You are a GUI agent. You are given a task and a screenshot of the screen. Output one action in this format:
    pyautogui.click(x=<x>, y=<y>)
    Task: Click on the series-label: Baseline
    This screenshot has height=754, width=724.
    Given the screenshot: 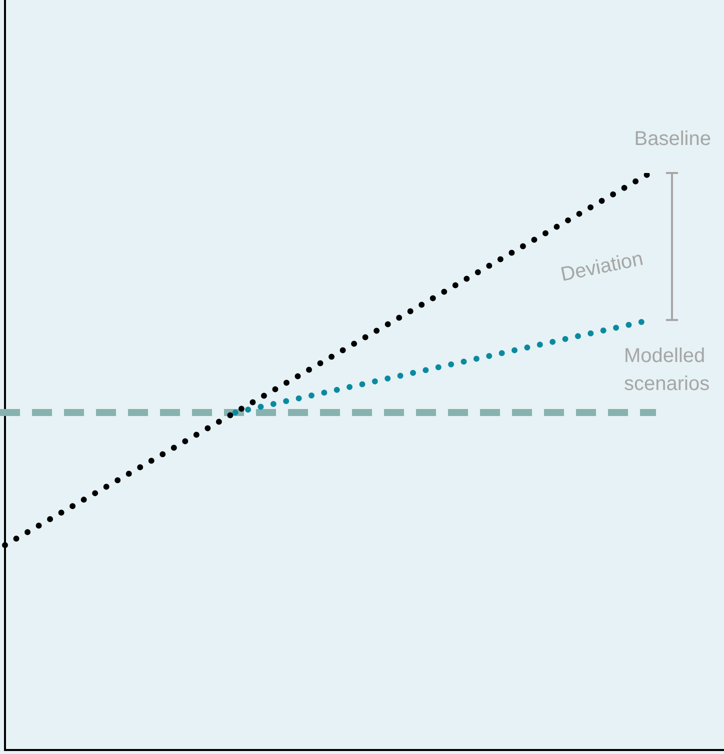 What is the action you would take?
    pyautogui.click(x=672, y=139)
    